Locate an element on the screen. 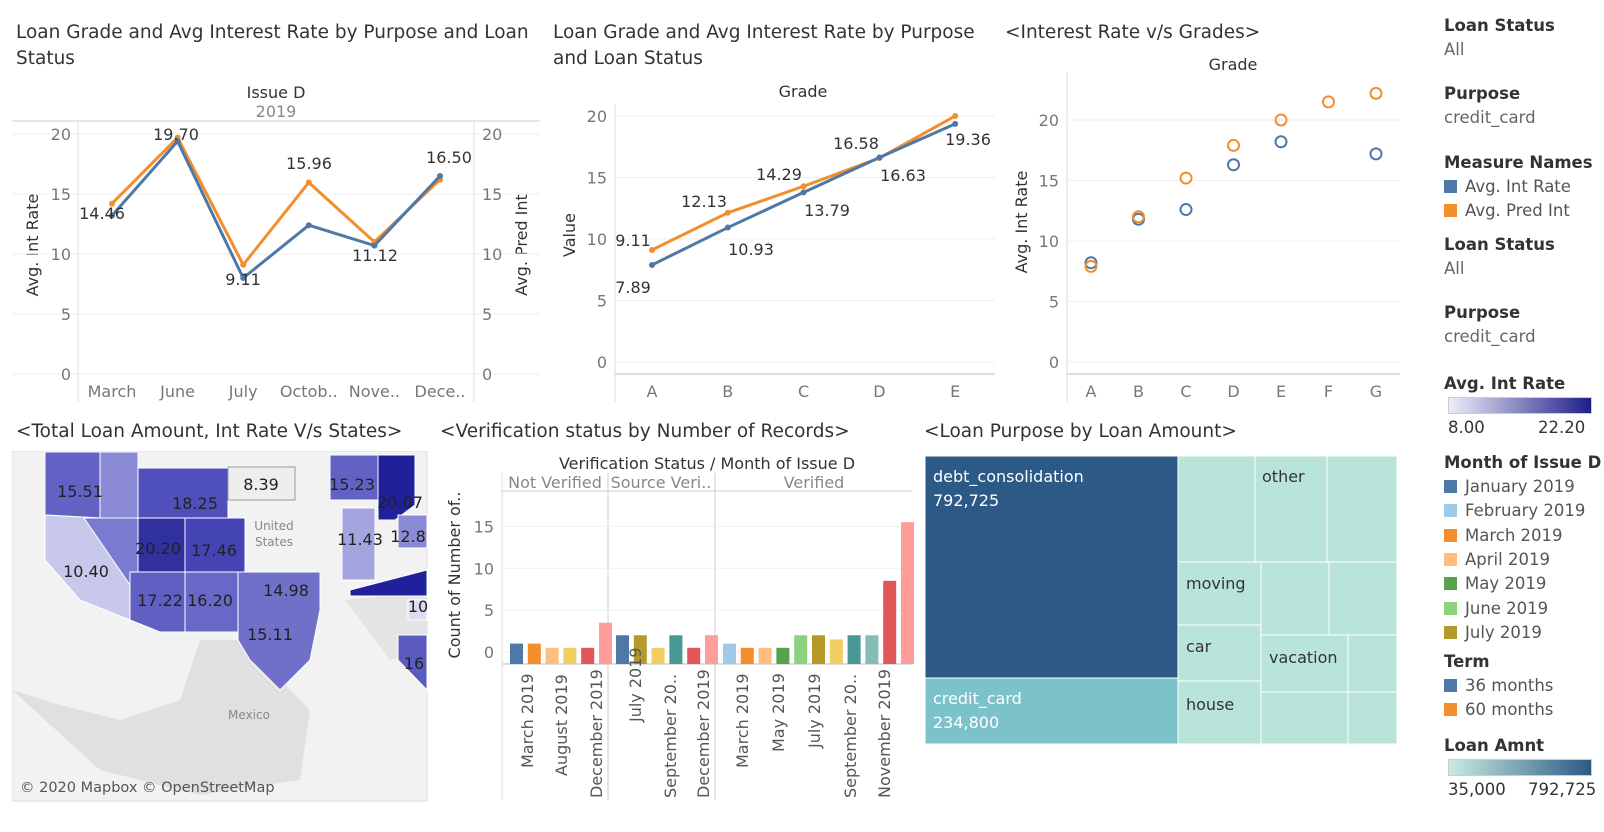  x-tick-label: G is located at coordinates (1376, 391).